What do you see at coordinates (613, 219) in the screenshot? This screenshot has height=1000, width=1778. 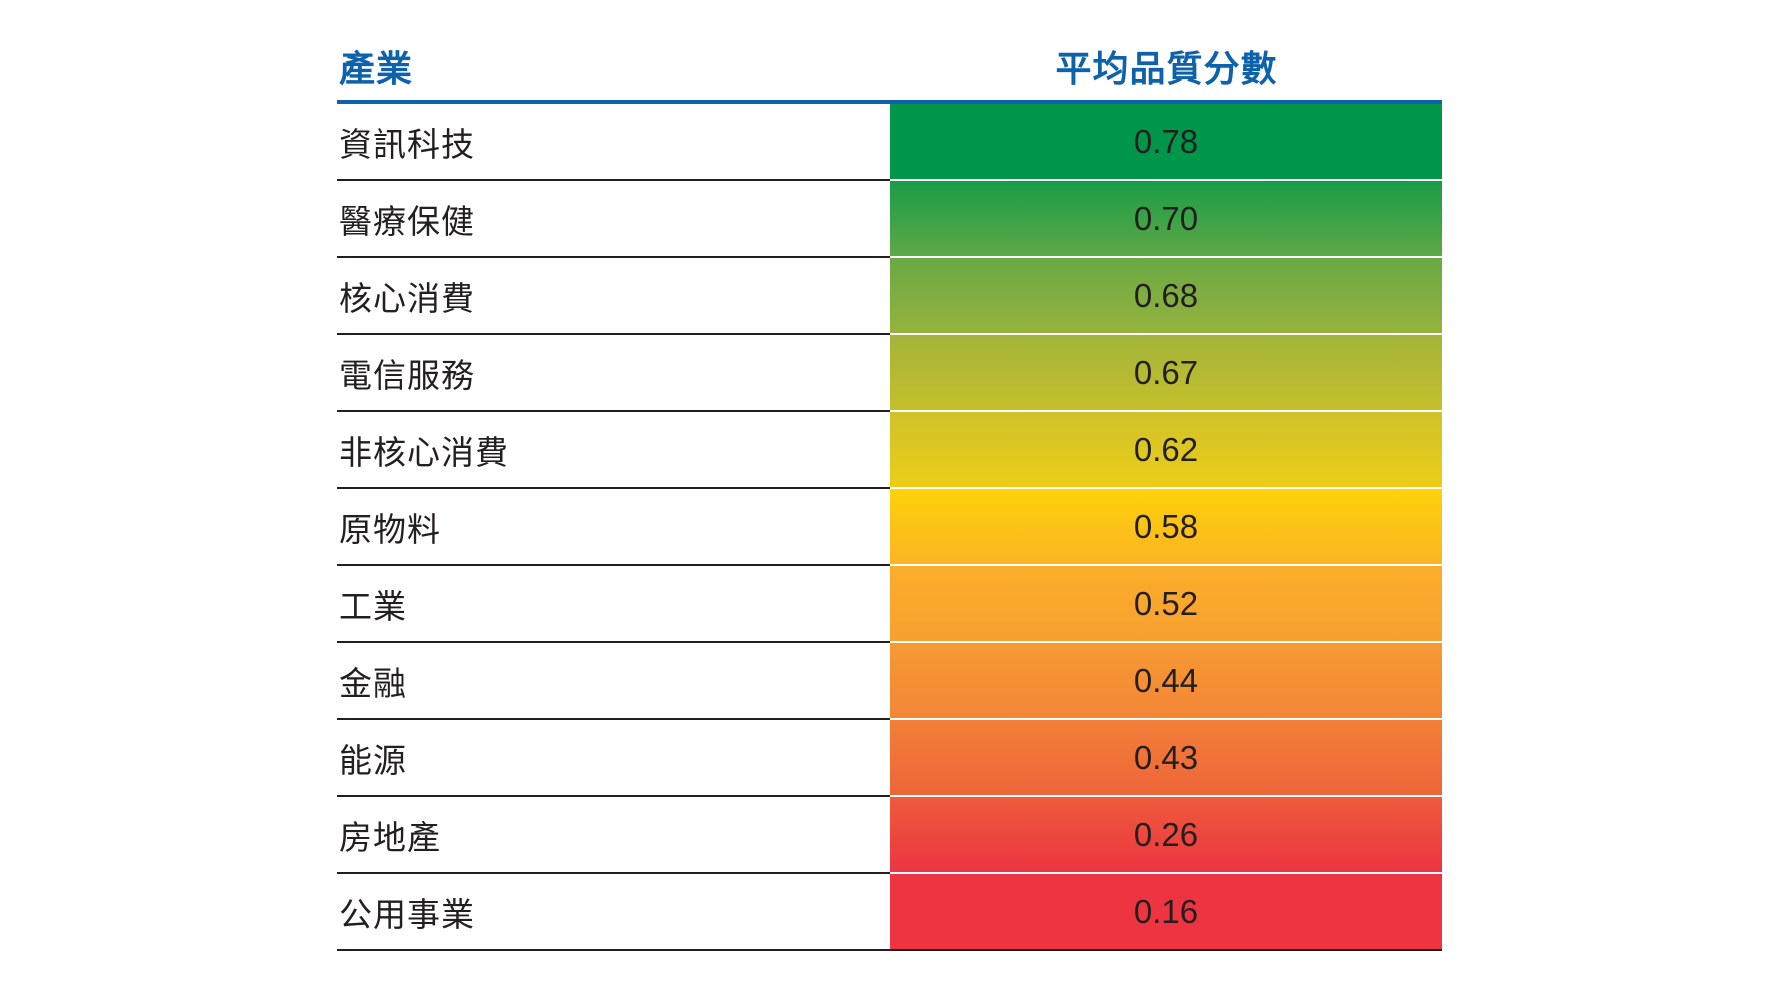 I see `industry-cell: 醫療保健` at bounding box center [613, 219].